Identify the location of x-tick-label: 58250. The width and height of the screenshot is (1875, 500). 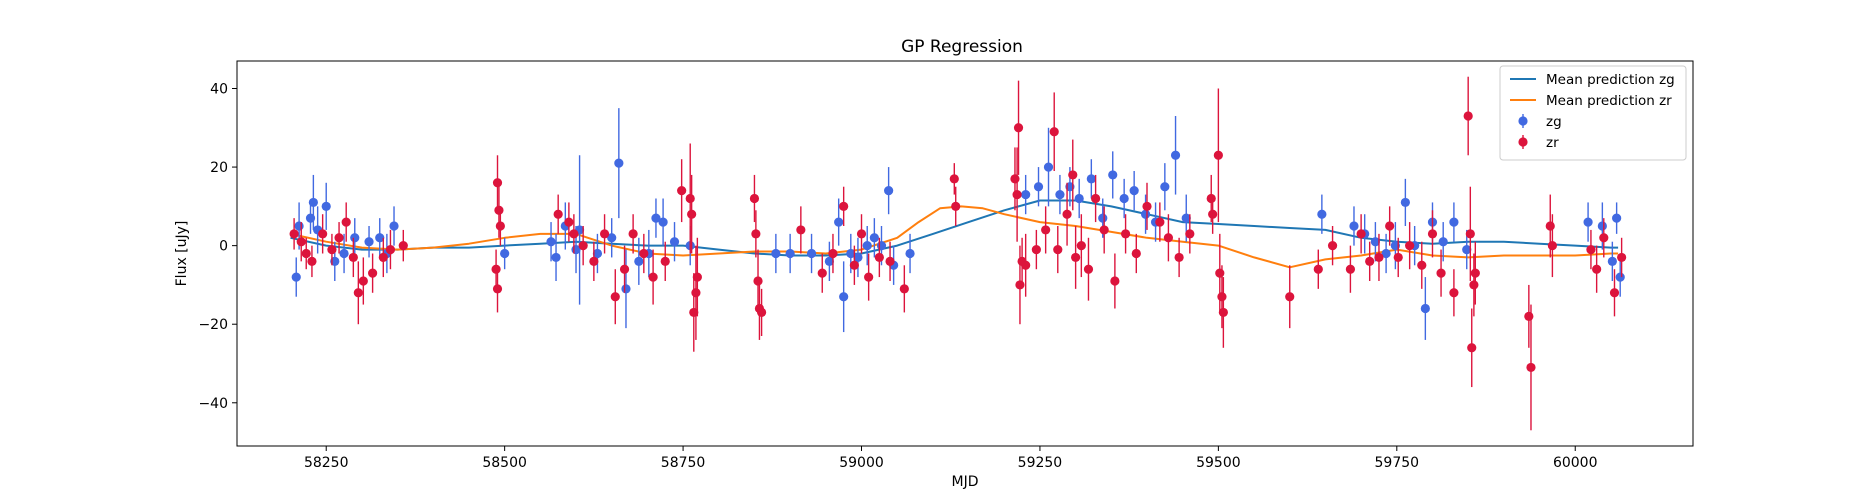
(326, 463).